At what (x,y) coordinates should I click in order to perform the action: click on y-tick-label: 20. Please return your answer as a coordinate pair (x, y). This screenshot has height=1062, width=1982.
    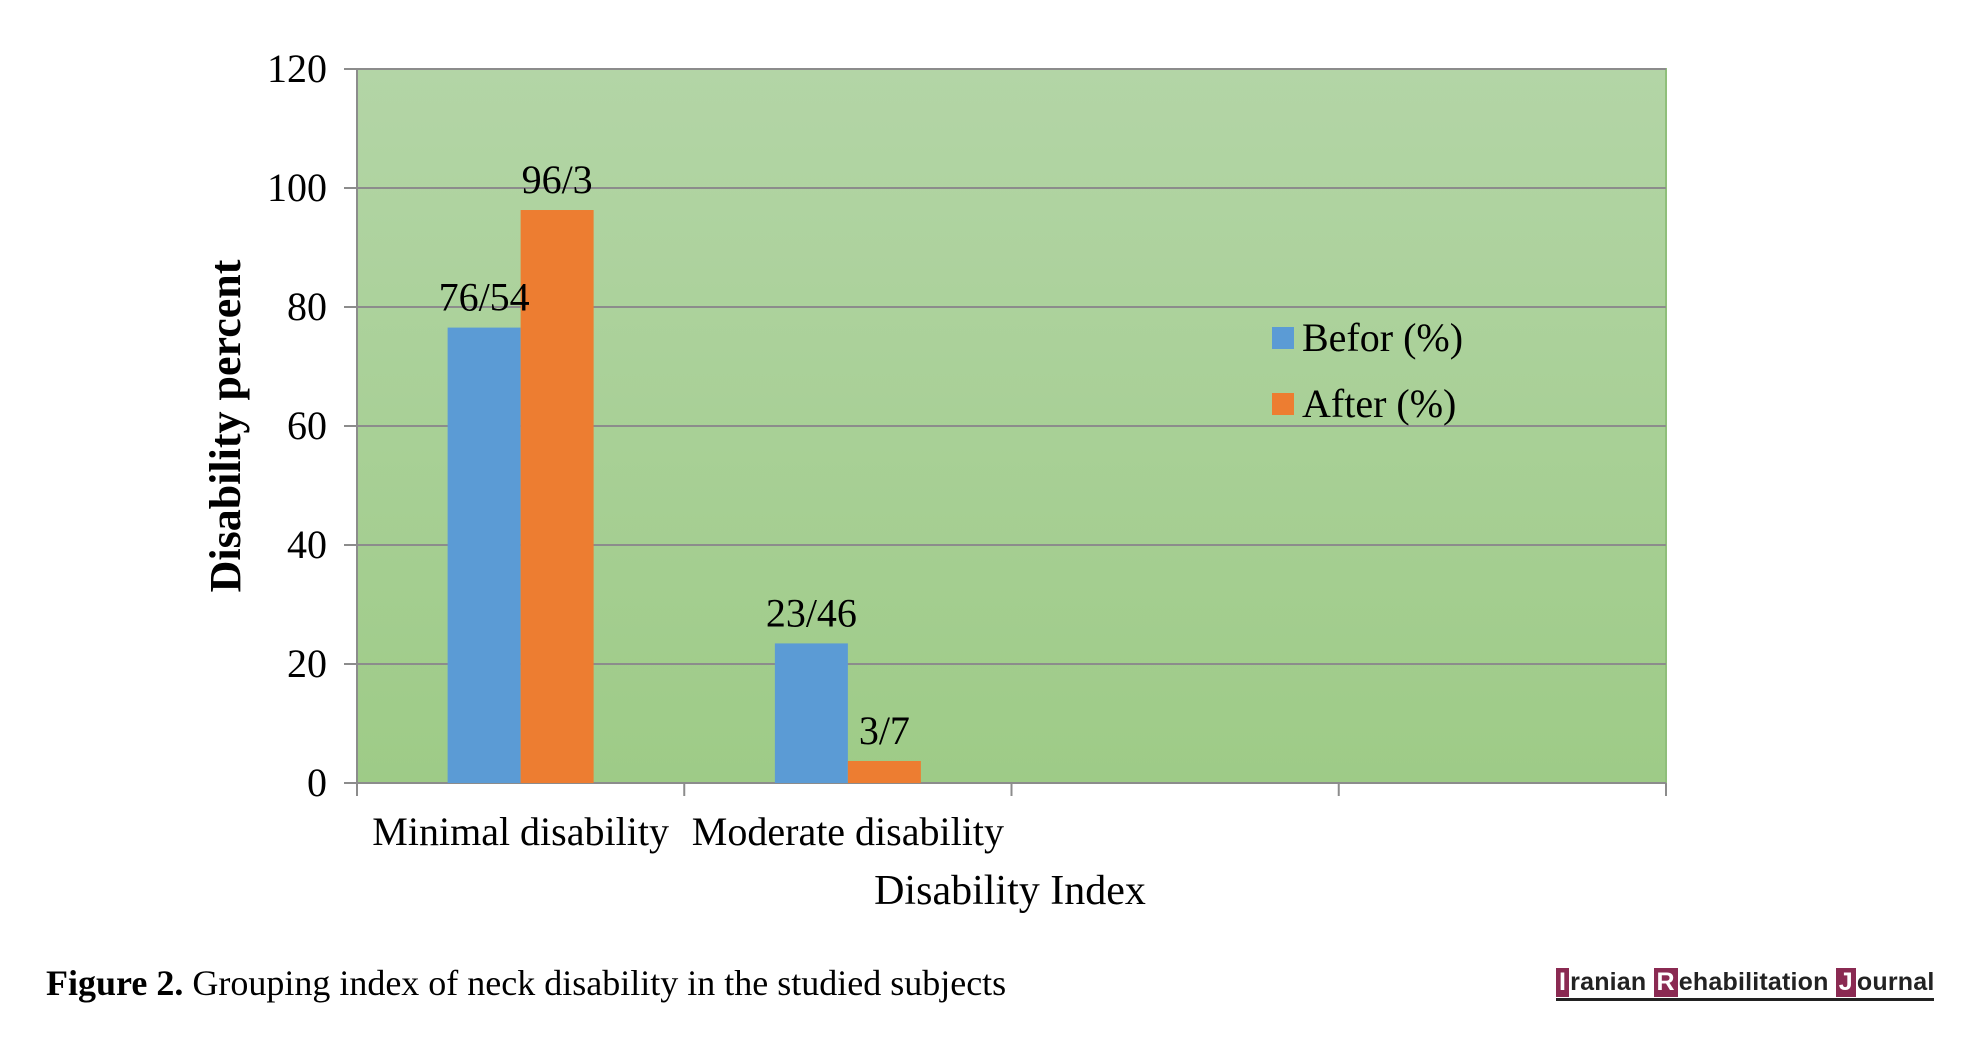
    Looking at the image, I should click on (307, 663).